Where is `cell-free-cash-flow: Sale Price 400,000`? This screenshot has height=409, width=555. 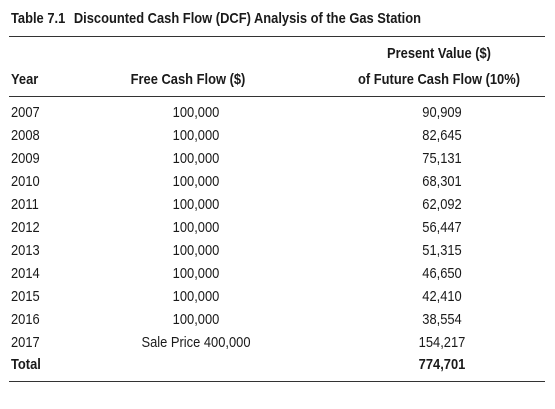
cell-free-cash-flow: Sale Price 400,000 is located at coordinates (196, 342).